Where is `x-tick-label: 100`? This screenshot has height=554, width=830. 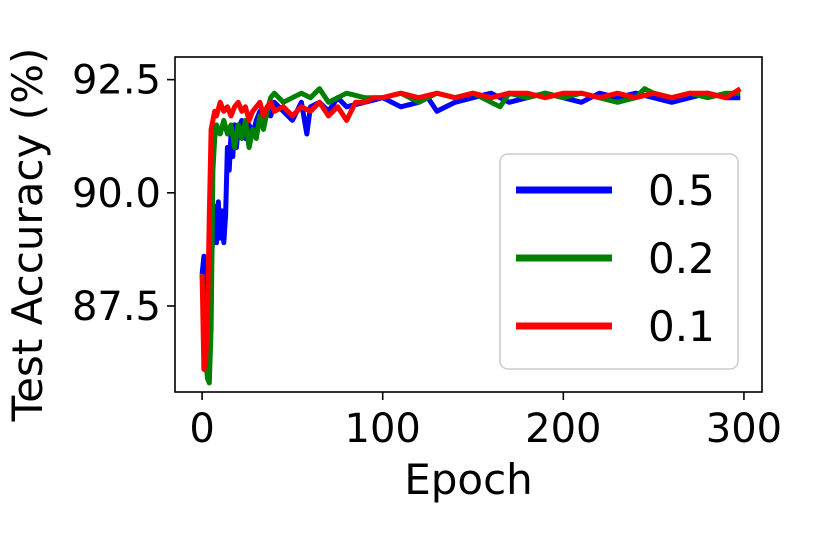
x-tick-label: 100 is located at coordinates (383, 429).